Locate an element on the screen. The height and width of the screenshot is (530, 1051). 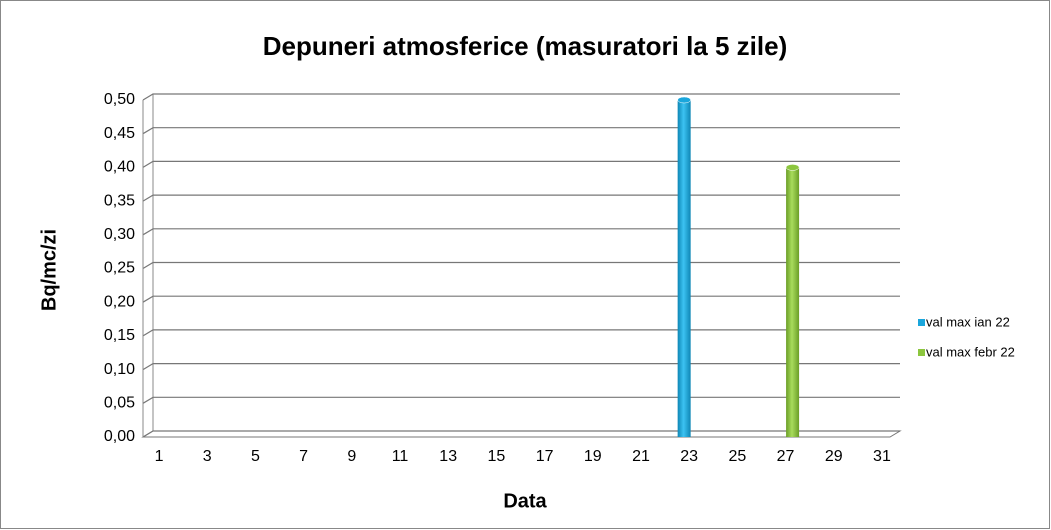
y-tick-label: 0,50 is located at coordinates (119, 99).